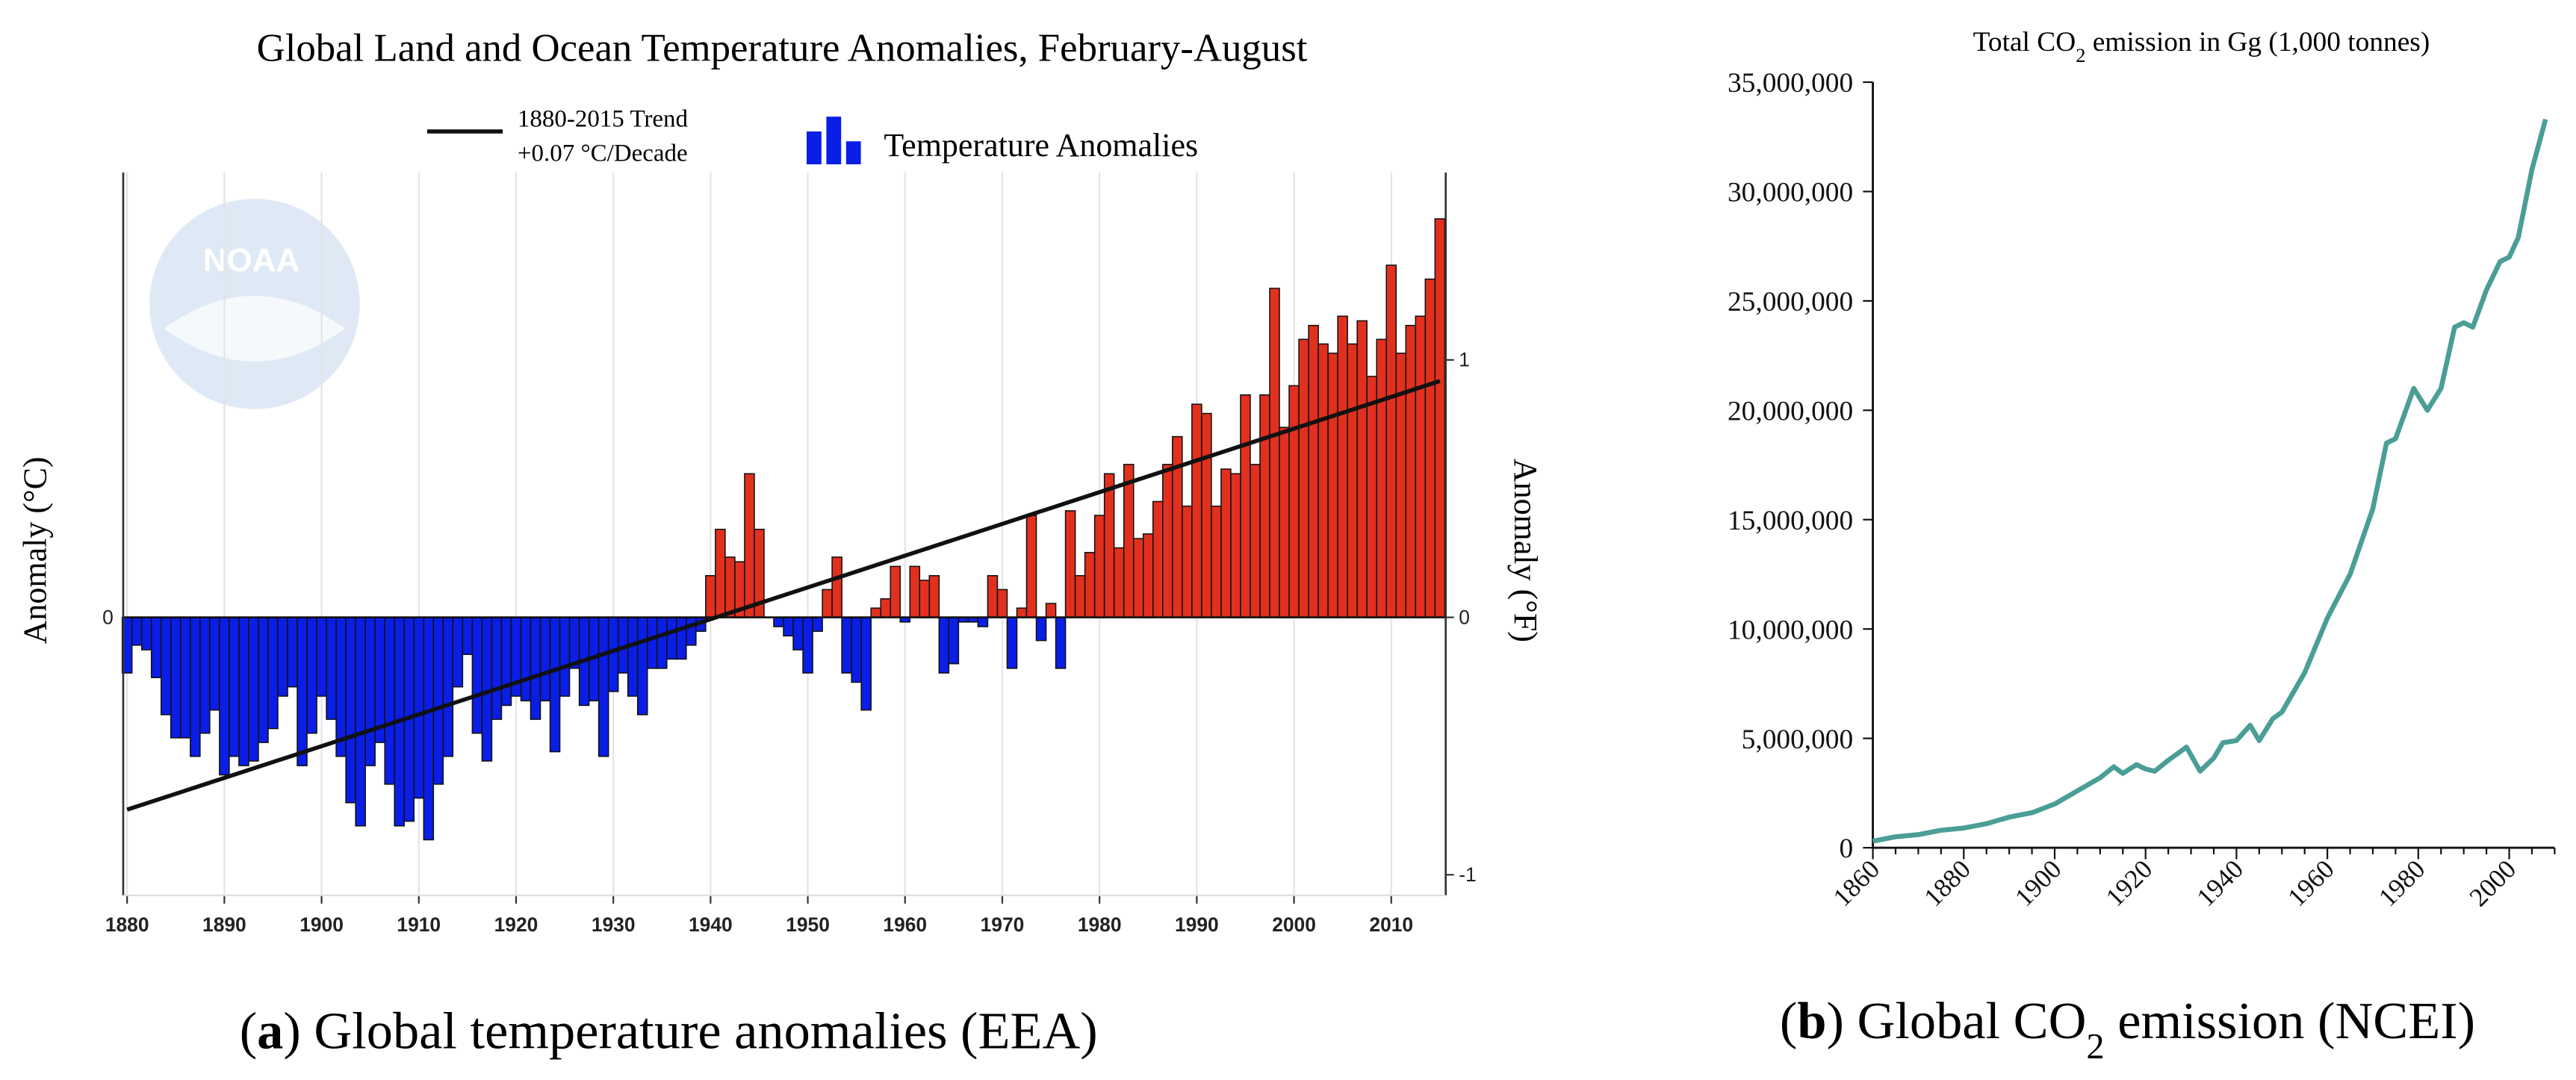  Describe the element at coordinates (2024, 42) in the screenshot. I see `title-part: Total CO` at that location.